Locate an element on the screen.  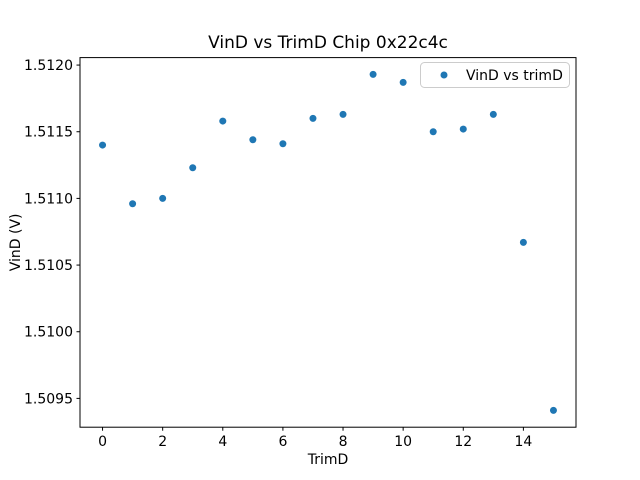
y-tick-label: 1.5110 is located at coordinates (48, 199).